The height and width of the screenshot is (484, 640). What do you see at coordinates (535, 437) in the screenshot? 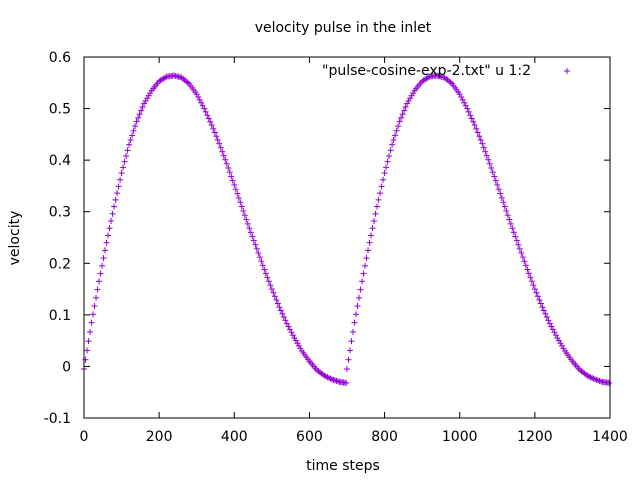
I see `x-tick-label: 1200` at bounding box center [535, 437].